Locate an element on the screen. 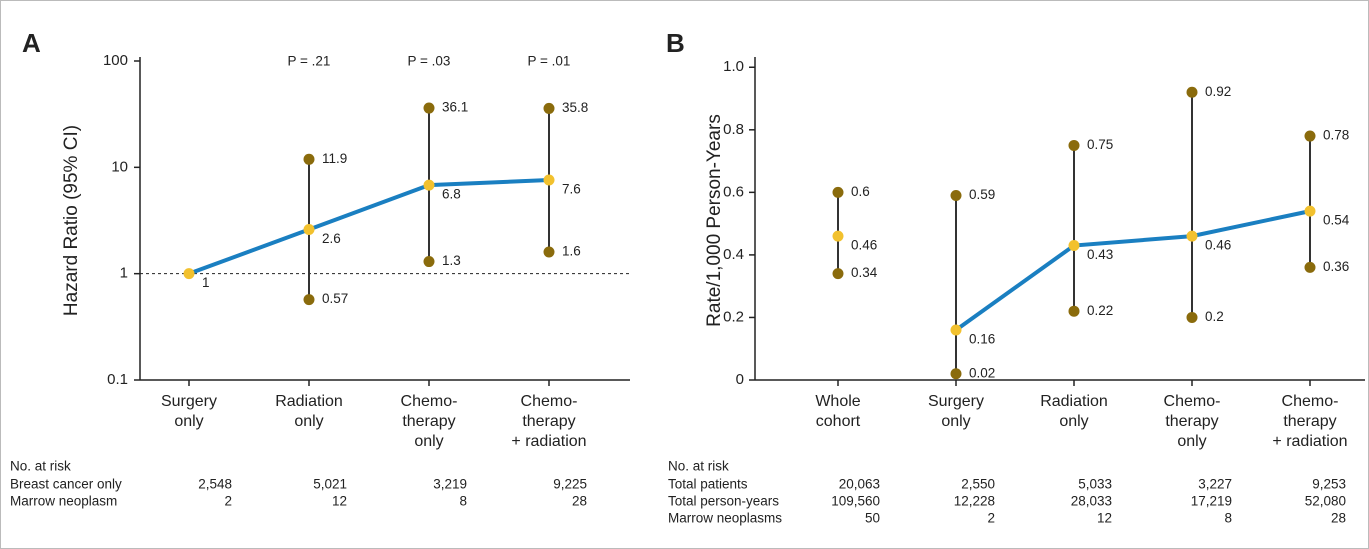  y-tick-label: 10 is located at coordinates (119, 166).